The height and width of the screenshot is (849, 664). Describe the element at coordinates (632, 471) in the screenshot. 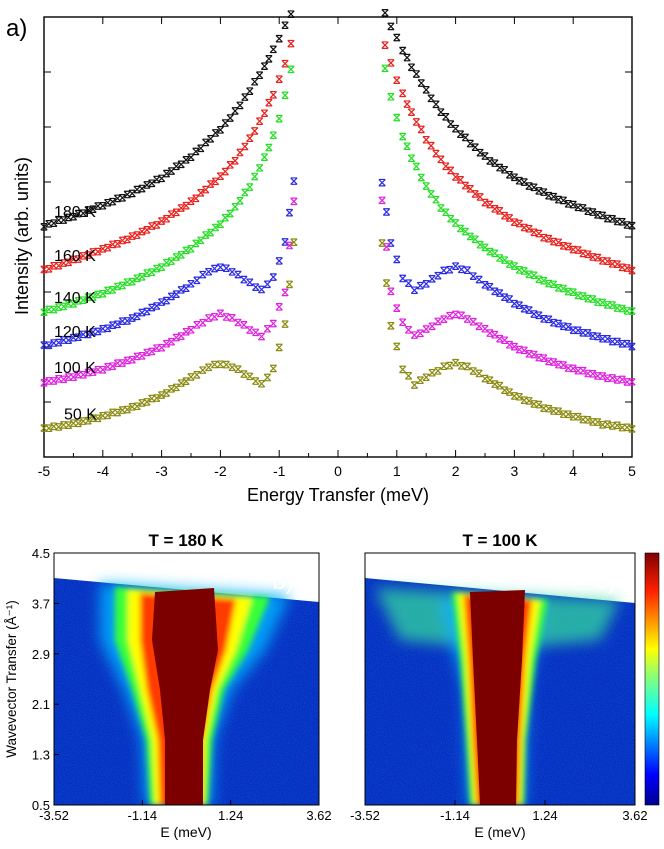

I see `x-tick-label: 5` at that location.